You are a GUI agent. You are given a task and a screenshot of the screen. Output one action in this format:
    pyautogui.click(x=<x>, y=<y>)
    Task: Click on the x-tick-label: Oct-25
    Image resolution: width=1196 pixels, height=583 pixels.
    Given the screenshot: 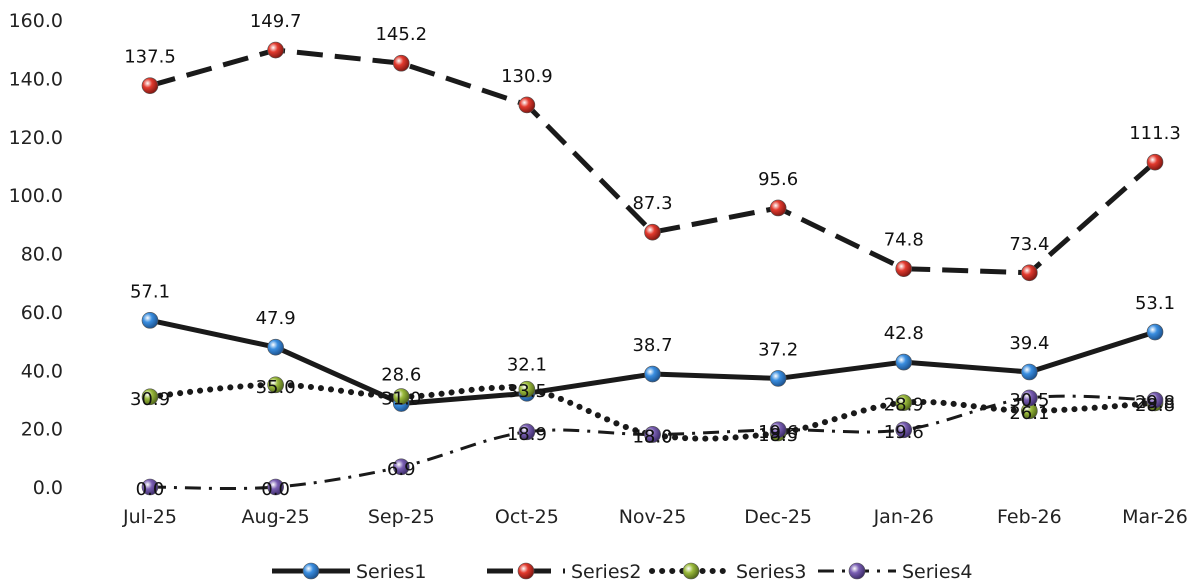 What is the action you would take?
    pyautogui.click(x=527, y=517)
    